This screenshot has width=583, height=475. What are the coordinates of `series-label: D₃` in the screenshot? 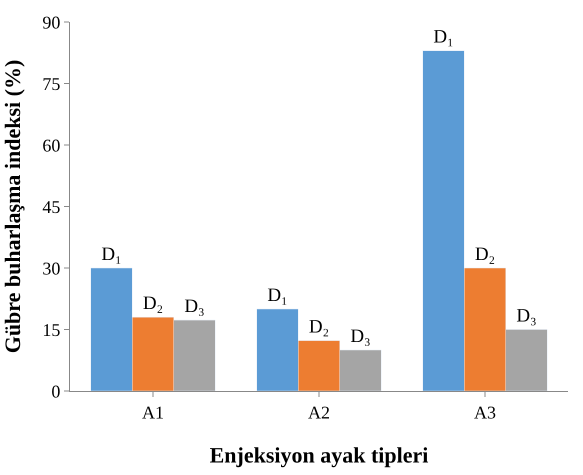 It's located at (194, 307).